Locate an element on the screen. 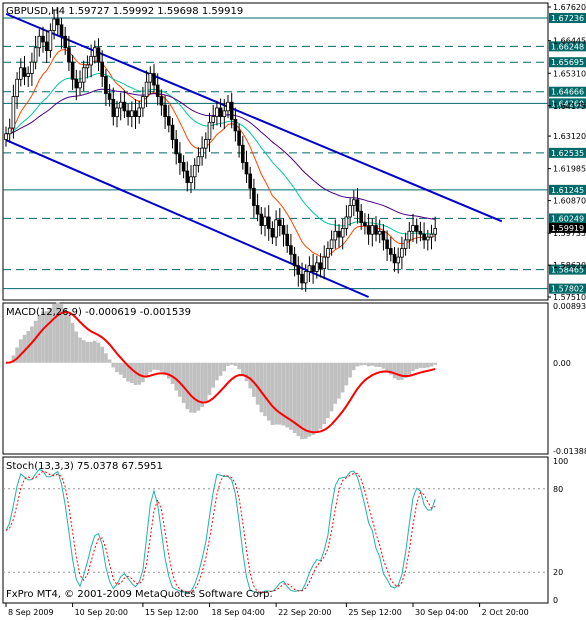  stoch-signal-line is located at coordinates (220, 532).